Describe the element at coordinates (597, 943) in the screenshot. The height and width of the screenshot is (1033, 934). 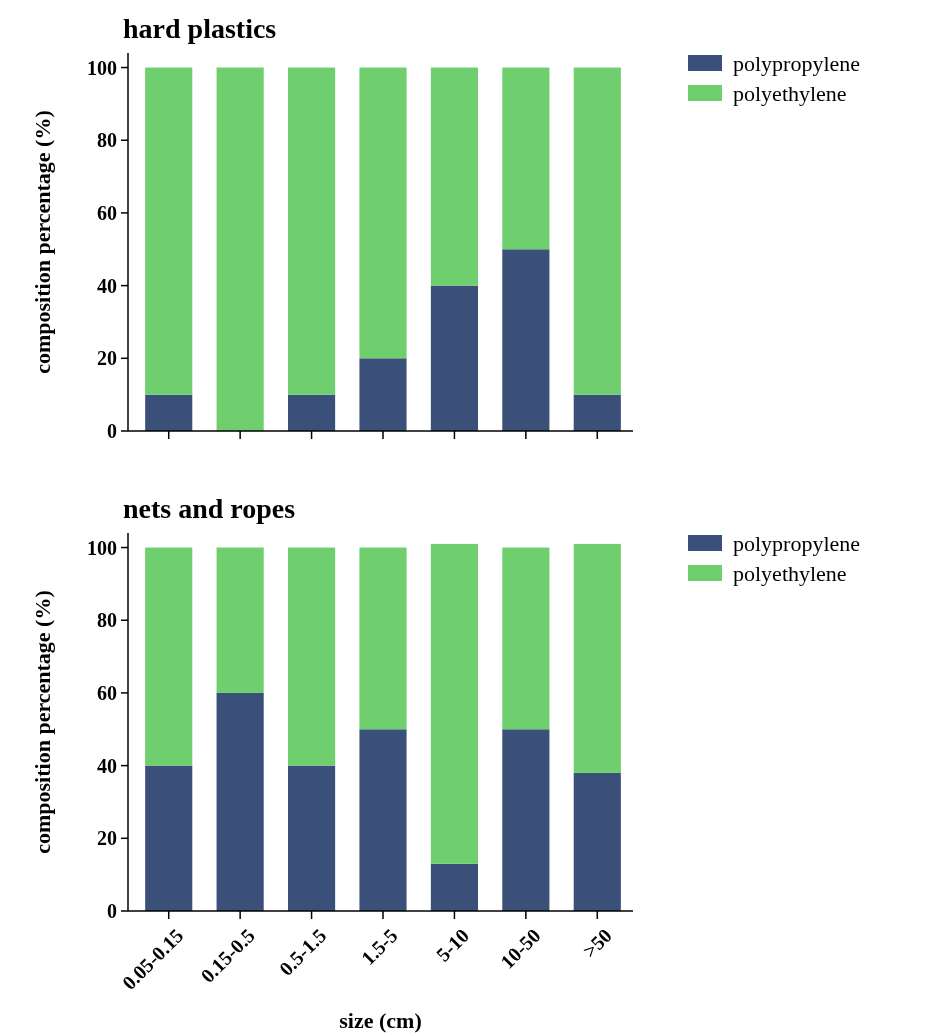
I see `x-tick-label: >50` at that location.